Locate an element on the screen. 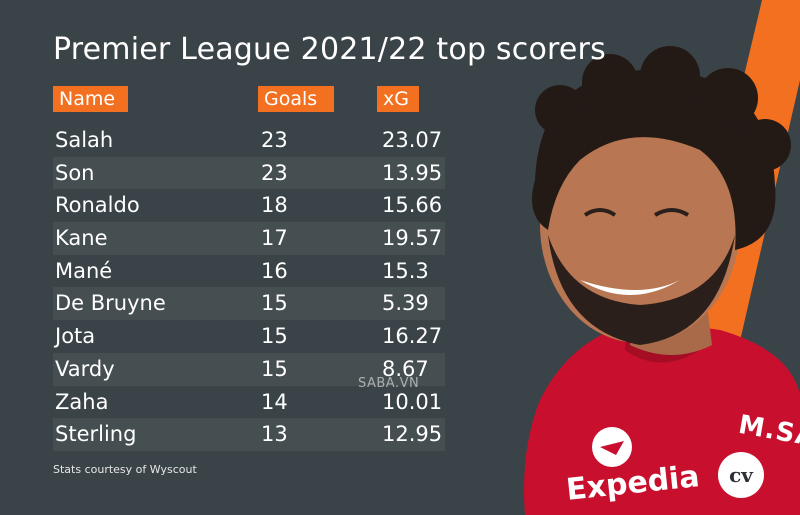 The width and height of the screenshot is (800, 515). xg-value: 8.67 is located at coordinates (405, 368).